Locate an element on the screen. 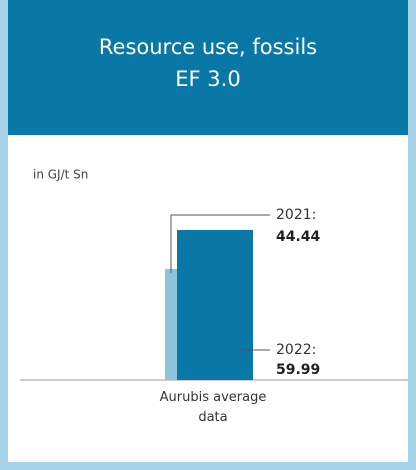 This screenshot has width=416, height=470. series-name: 2021: is located at coordinates (296, 215).